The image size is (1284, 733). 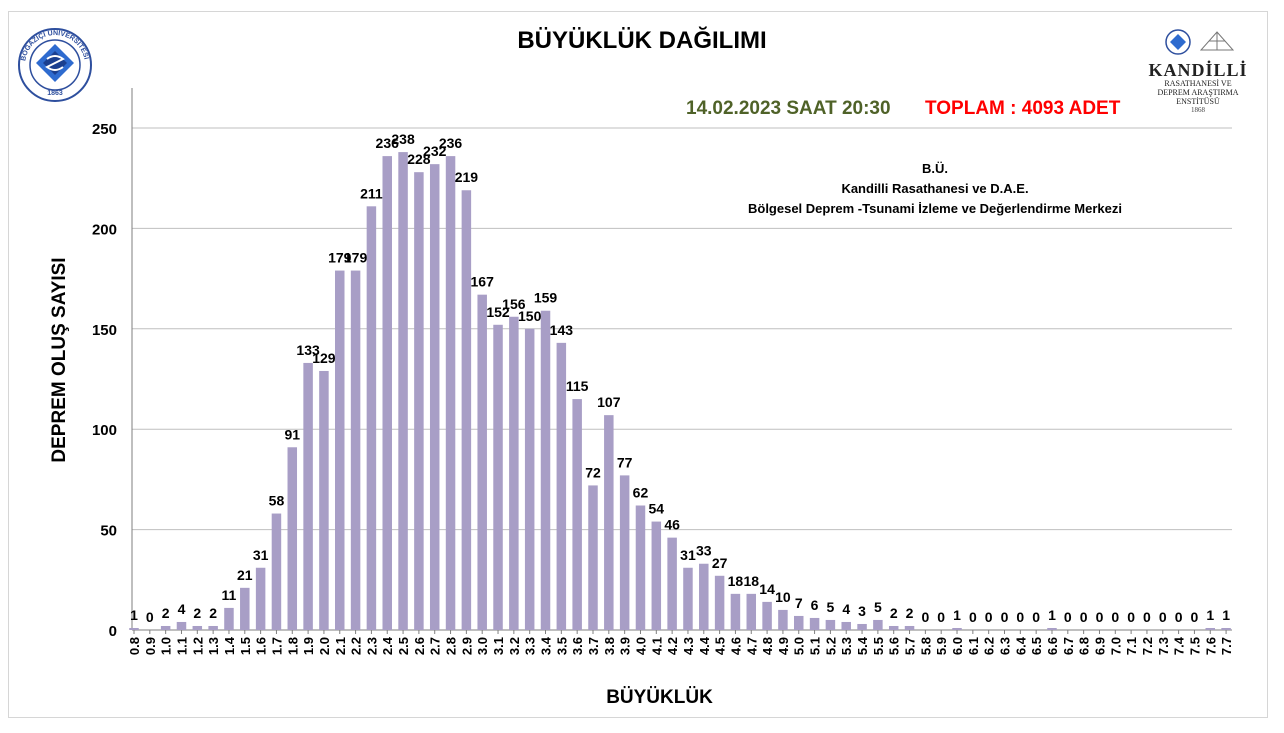 What do you see at coordinates (989, 646) in the screenshot?
I see `x-tick-label: 6.2` at bounding box center [989, 646].